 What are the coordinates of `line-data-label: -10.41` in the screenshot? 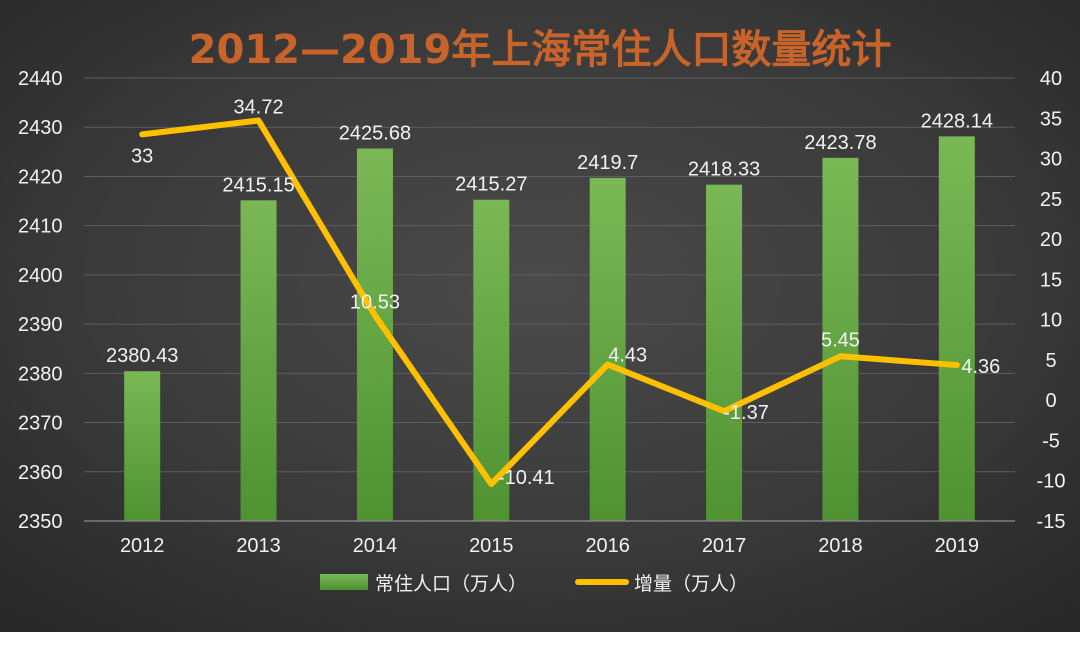 It's located at (526, 478).